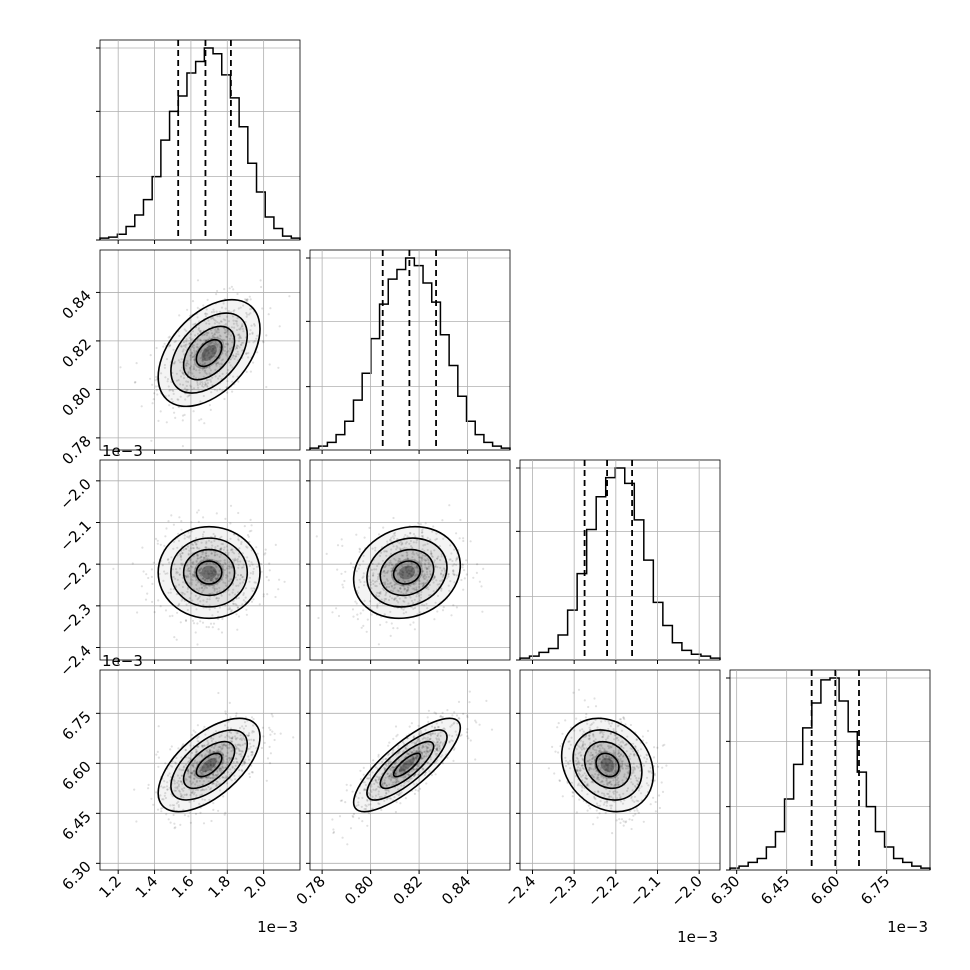 This screenshot has width=970, height=970. I want to click on x-tick-label: 1.4, so click(147, 887).